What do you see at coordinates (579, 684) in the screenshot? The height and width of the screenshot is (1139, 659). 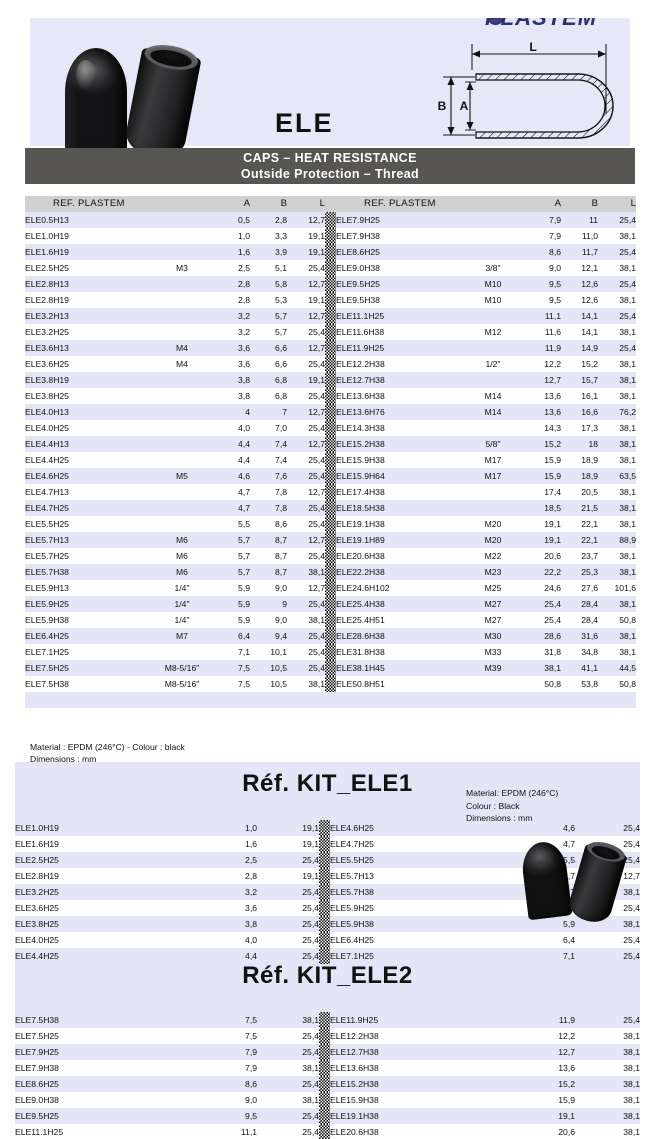 I see `cell-b: 53,8` at bounding box center [579, 684].